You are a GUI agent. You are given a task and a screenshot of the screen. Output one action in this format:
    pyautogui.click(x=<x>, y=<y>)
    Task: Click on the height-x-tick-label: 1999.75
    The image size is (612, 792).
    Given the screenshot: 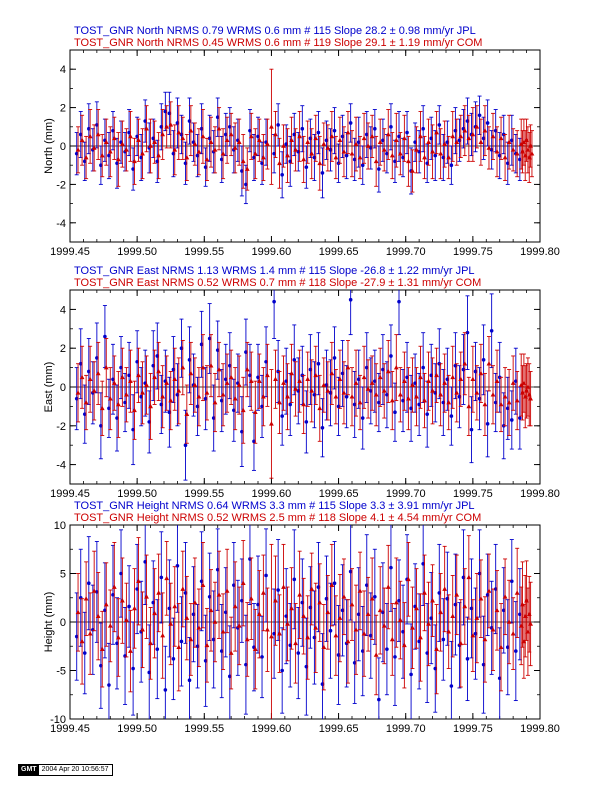 What is the action you would take?
    pyautogui.click(x=473, y=729)
    